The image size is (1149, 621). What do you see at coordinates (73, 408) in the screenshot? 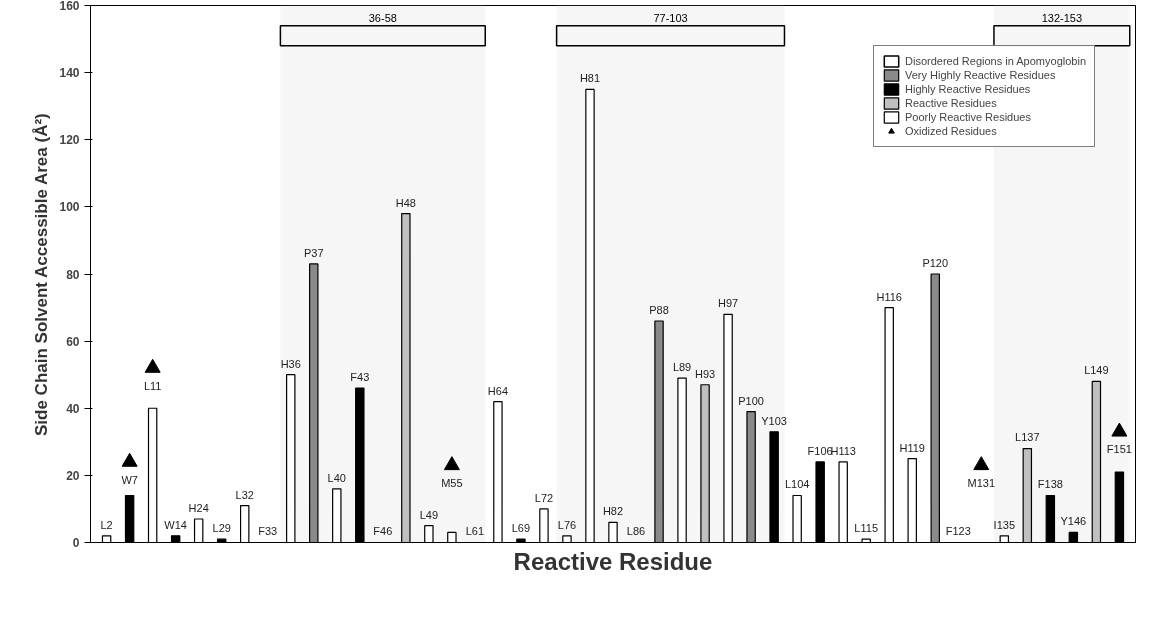
I see `y-tick-label: 40` at bounding box center [73, 408].